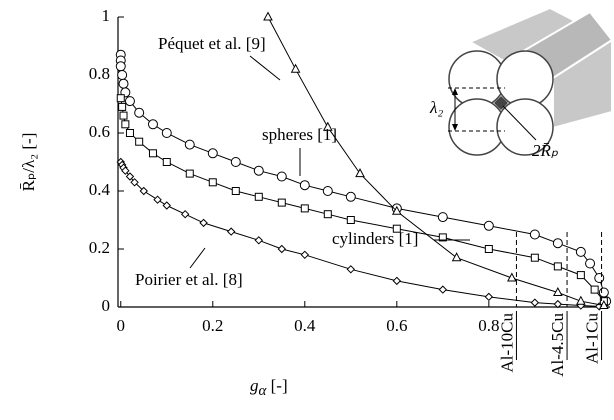 The image size is (614, 420). I want to click on series-label: Poirier et al. [8], so click(189, 279).